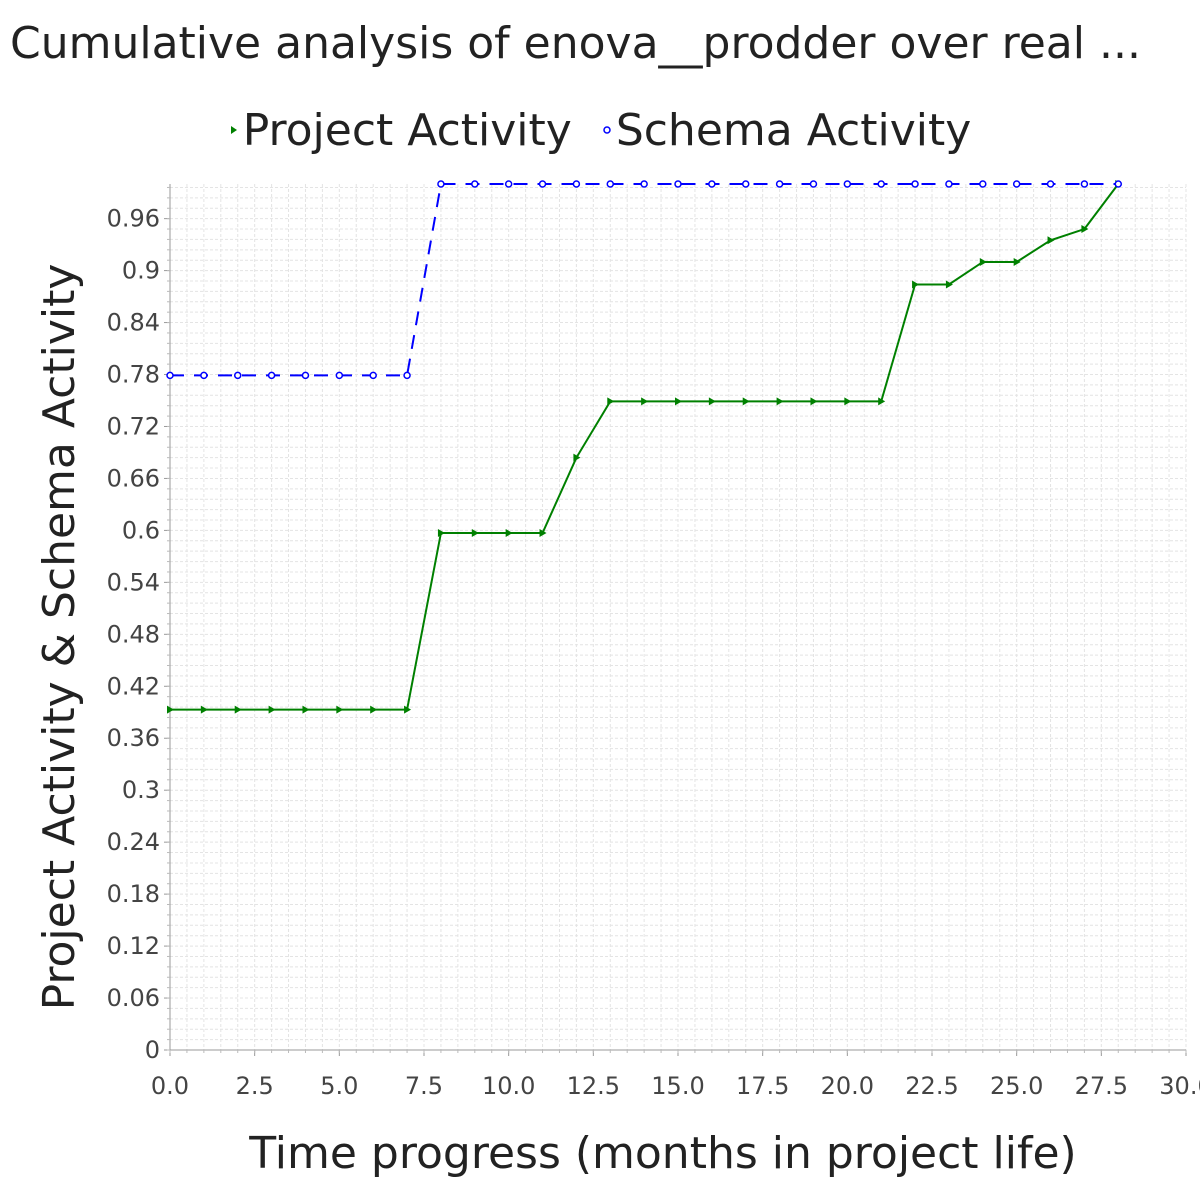 The height and width of the screenshot is (1200, 1200). I want to click on y-tick-label: 0.66, so click(133, 478).